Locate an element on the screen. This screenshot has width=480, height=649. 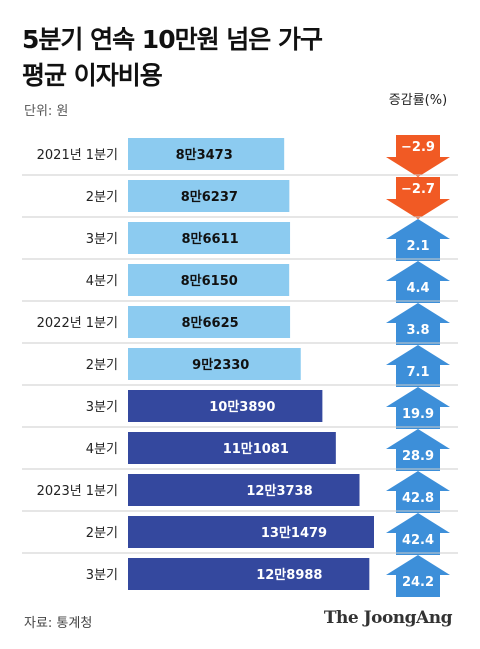
change-rate-label: 42.8 is located at coordinates (418, 498).